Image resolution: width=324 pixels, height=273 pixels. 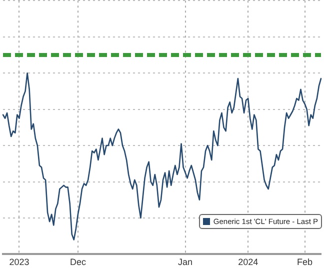 What do you see at coordinates (19, 262) in the screenshot?
I see `x-tick-label: 2023` at bounding box center [19, 262].